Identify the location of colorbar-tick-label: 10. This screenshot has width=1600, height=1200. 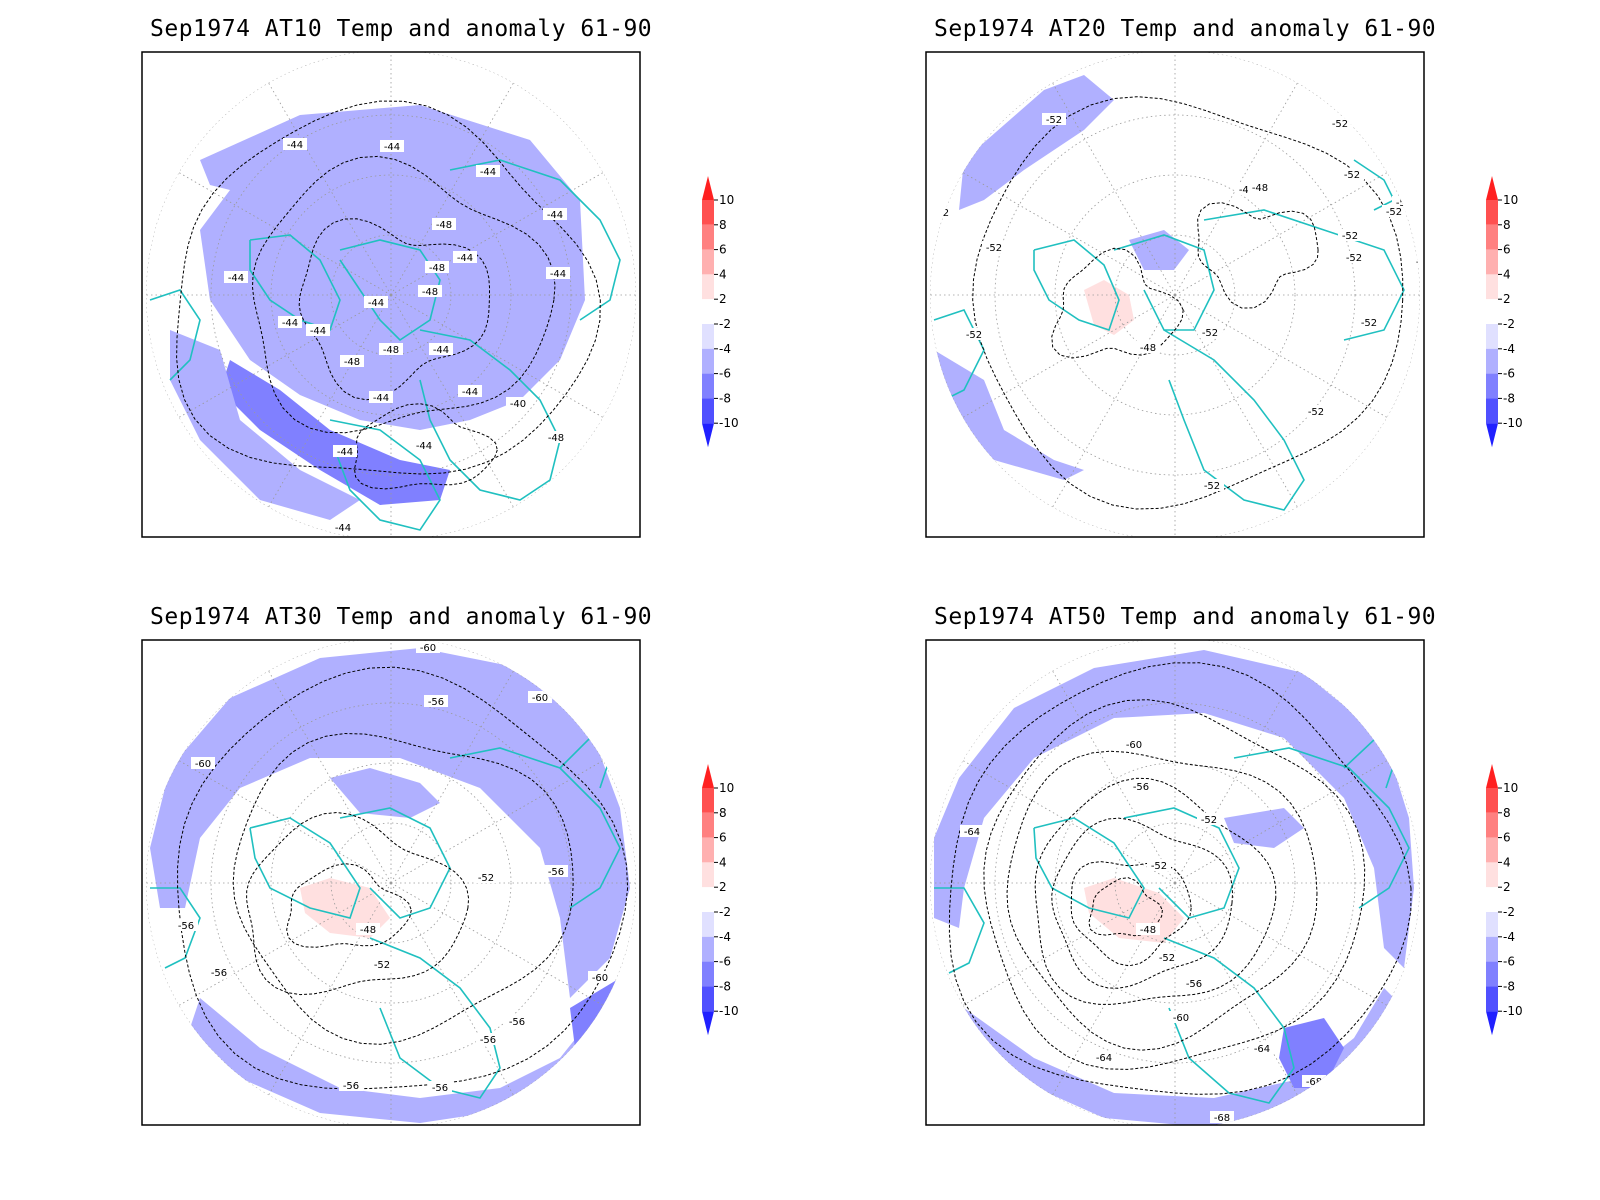
(726, 788).